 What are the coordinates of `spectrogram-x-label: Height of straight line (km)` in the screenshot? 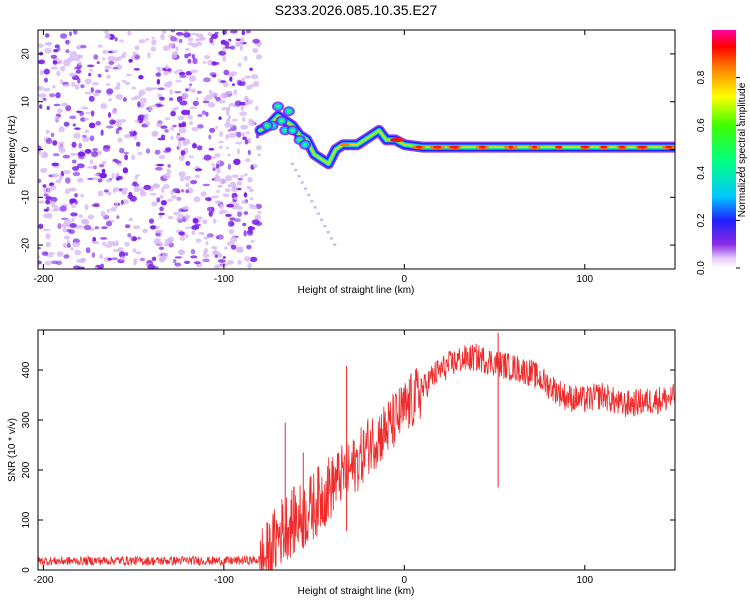 It's located at (356, 290).